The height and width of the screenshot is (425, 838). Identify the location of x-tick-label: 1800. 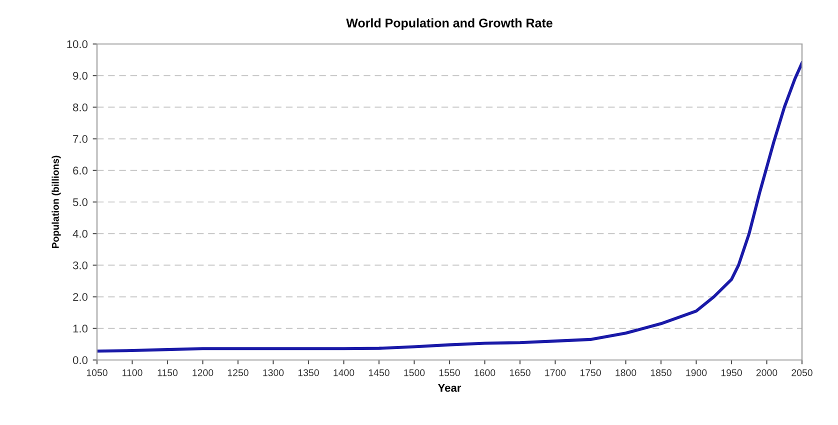
(626, 372).